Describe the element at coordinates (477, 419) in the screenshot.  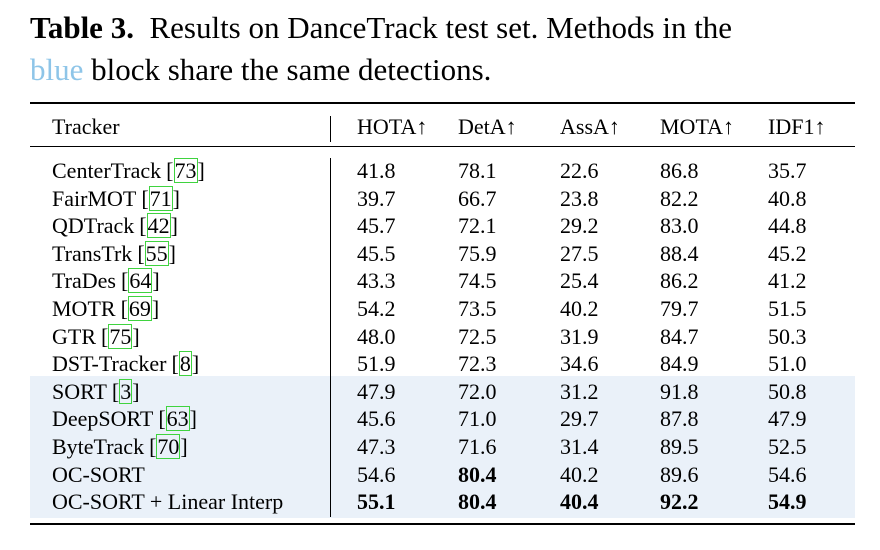
I see `metric-cell: 71.0` at that location.